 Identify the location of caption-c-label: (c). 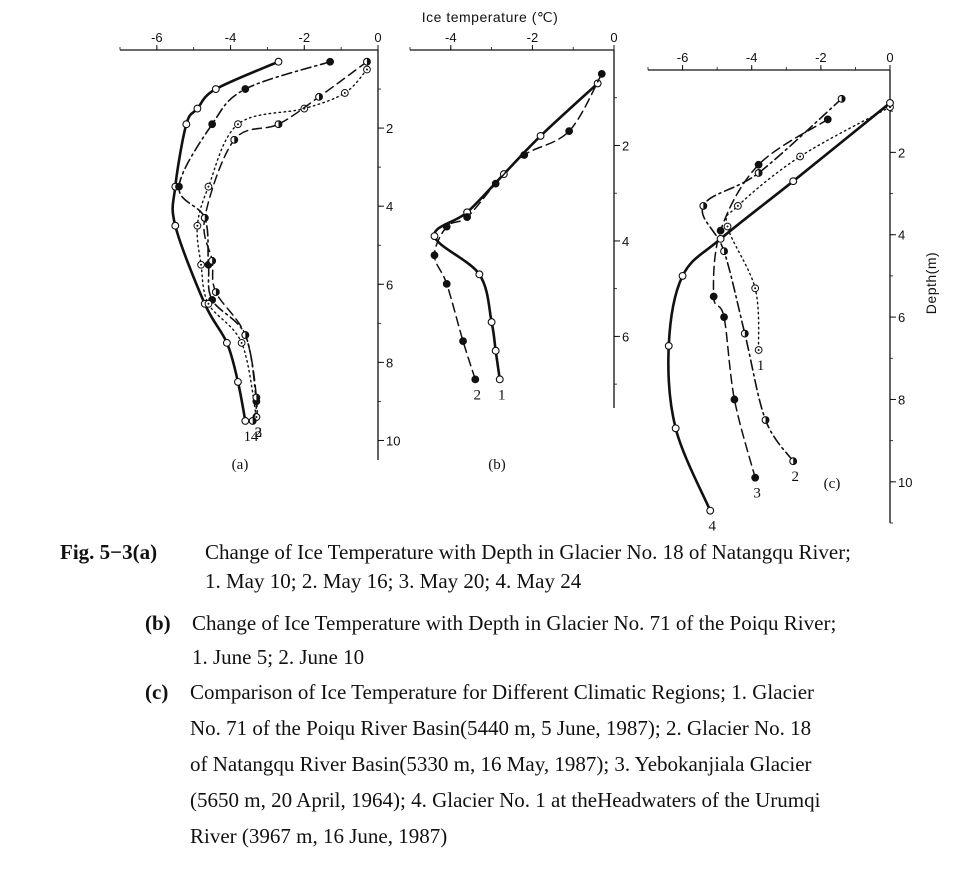
(157, 692).